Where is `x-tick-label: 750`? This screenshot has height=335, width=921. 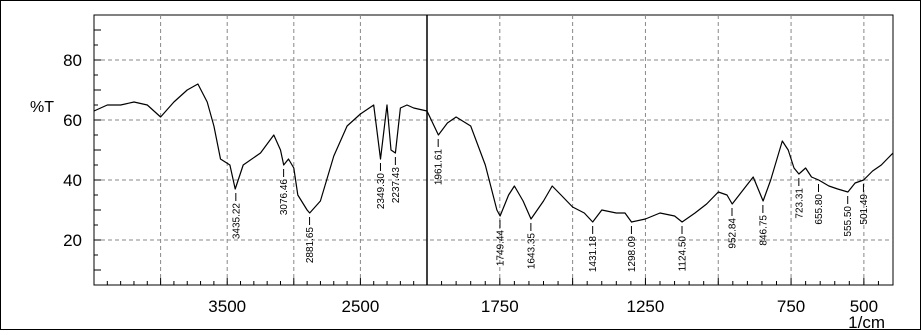
x-tick-label: 750 is located at coordinates (791, 306).